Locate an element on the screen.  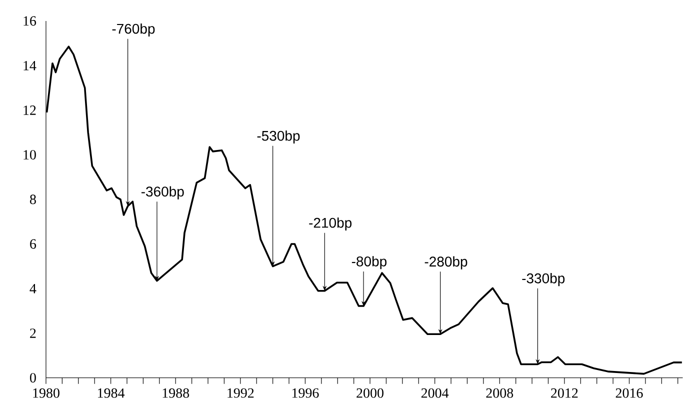
annotation: -360bp is located at coordinates (162, 193).